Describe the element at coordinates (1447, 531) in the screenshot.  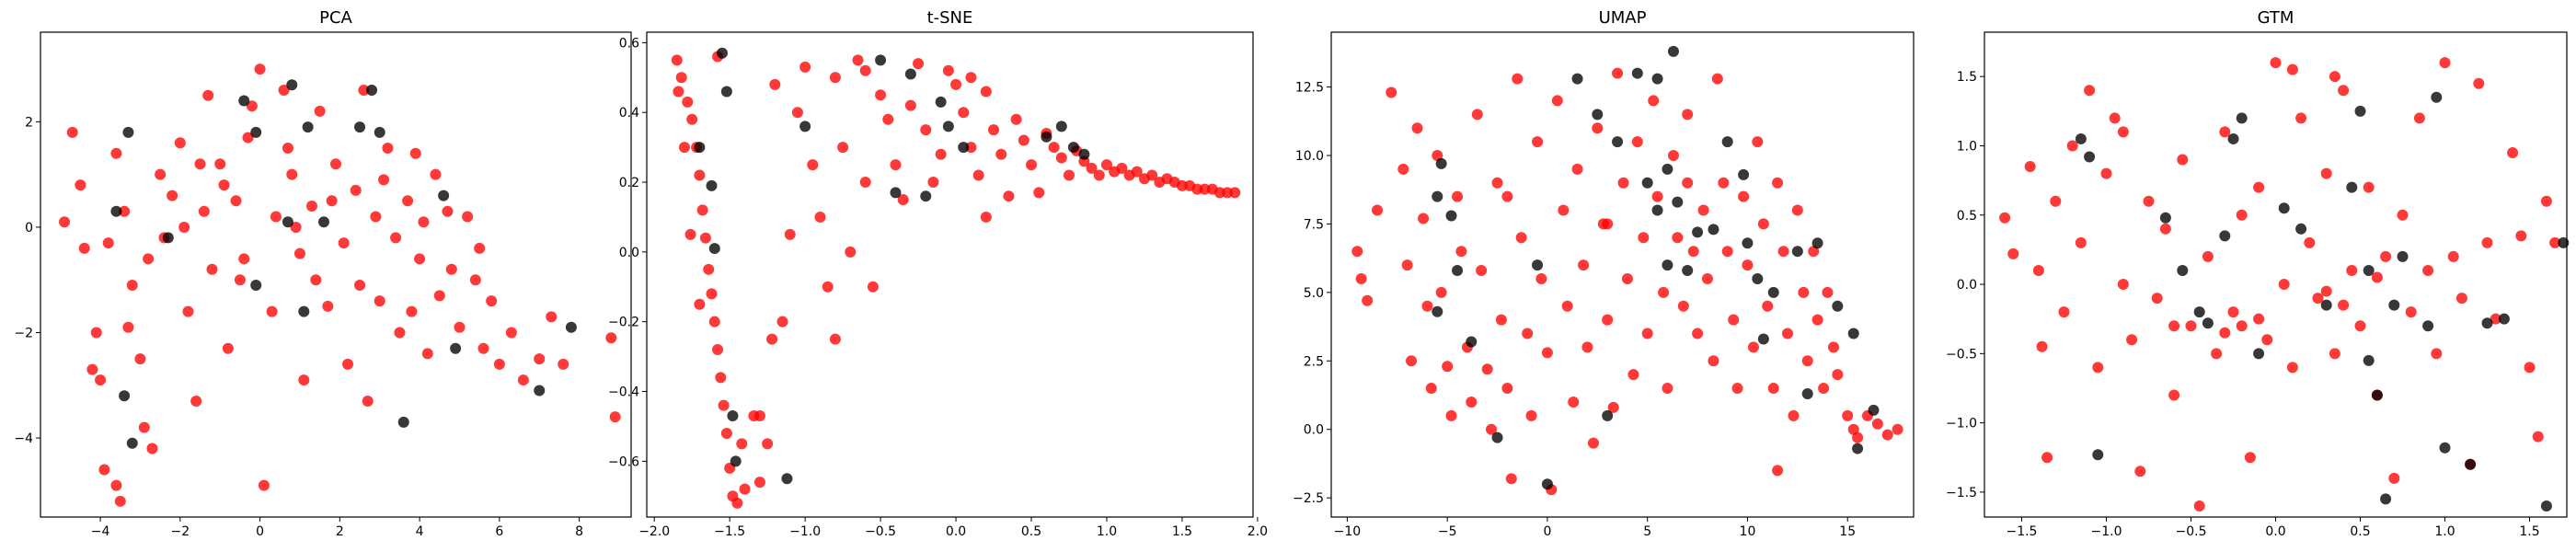
I see `umap-xtick-label: −5` at that location.